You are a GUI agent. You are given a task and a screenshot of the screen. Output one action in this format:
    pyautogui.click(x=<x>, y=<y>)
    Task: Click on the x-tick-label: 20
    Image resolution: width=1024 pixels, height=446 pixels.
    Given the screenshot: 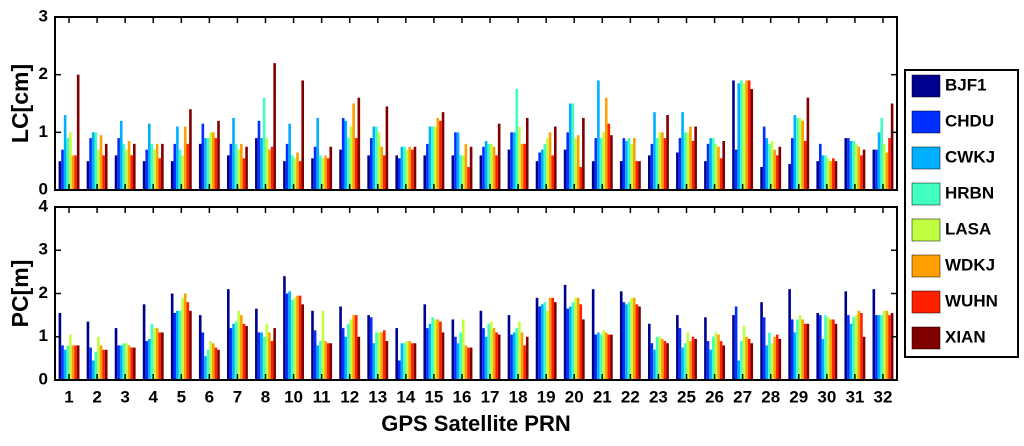 What is the action you would take?
    pyautogui.click(x=574, y=396)
    